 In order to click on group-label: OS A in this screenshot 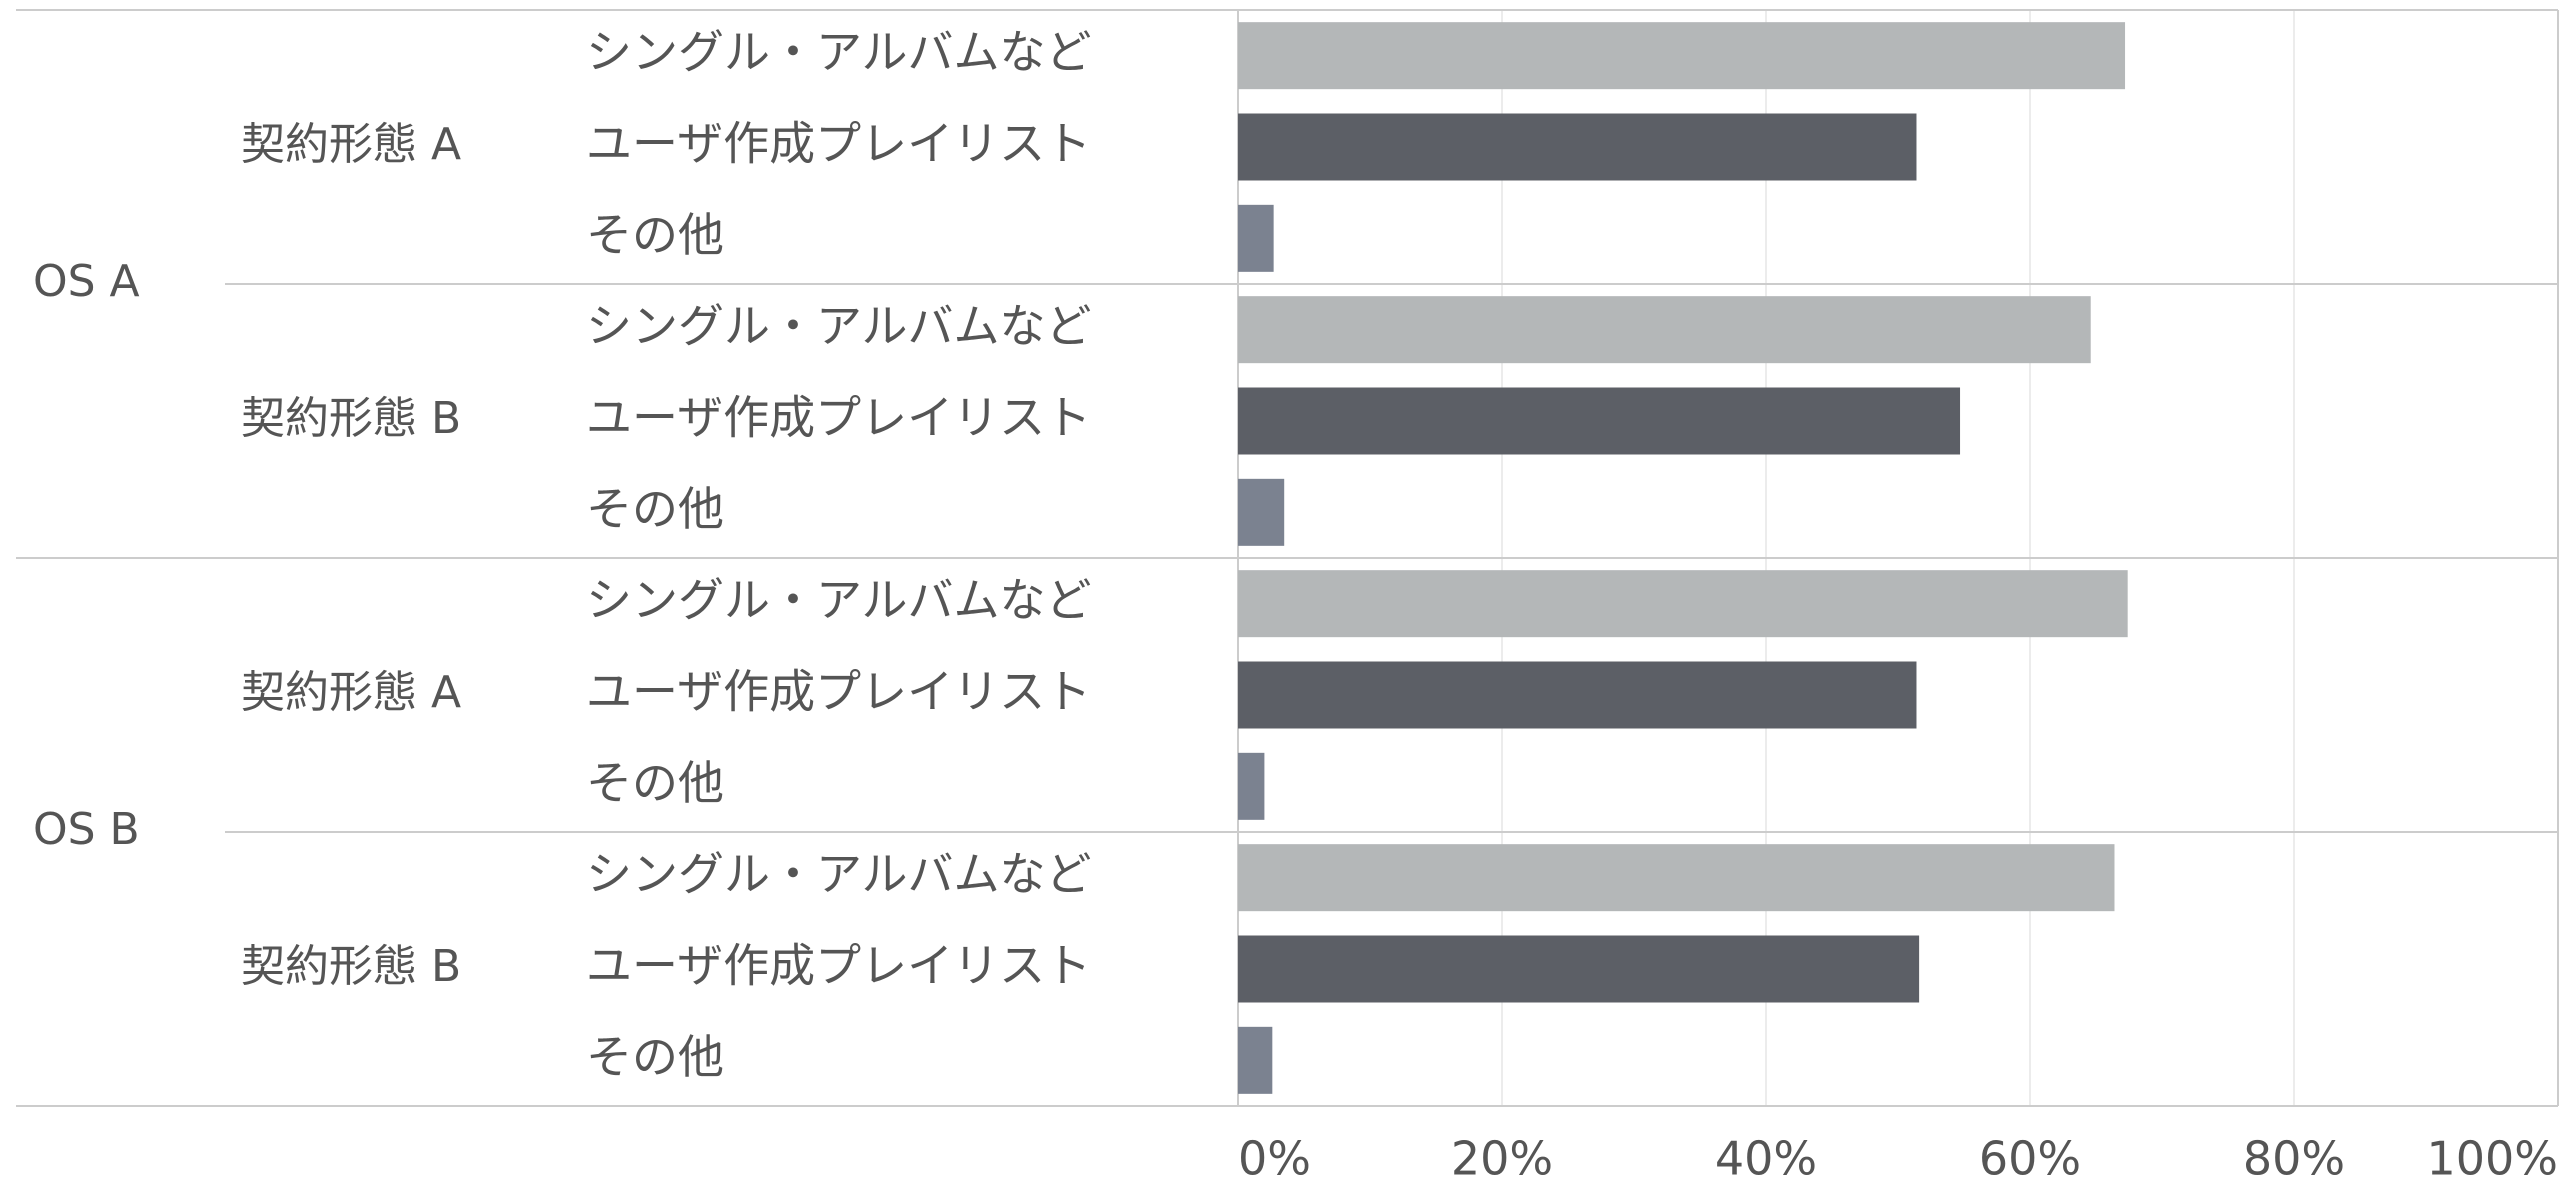, I will do `click(86, 281)`.